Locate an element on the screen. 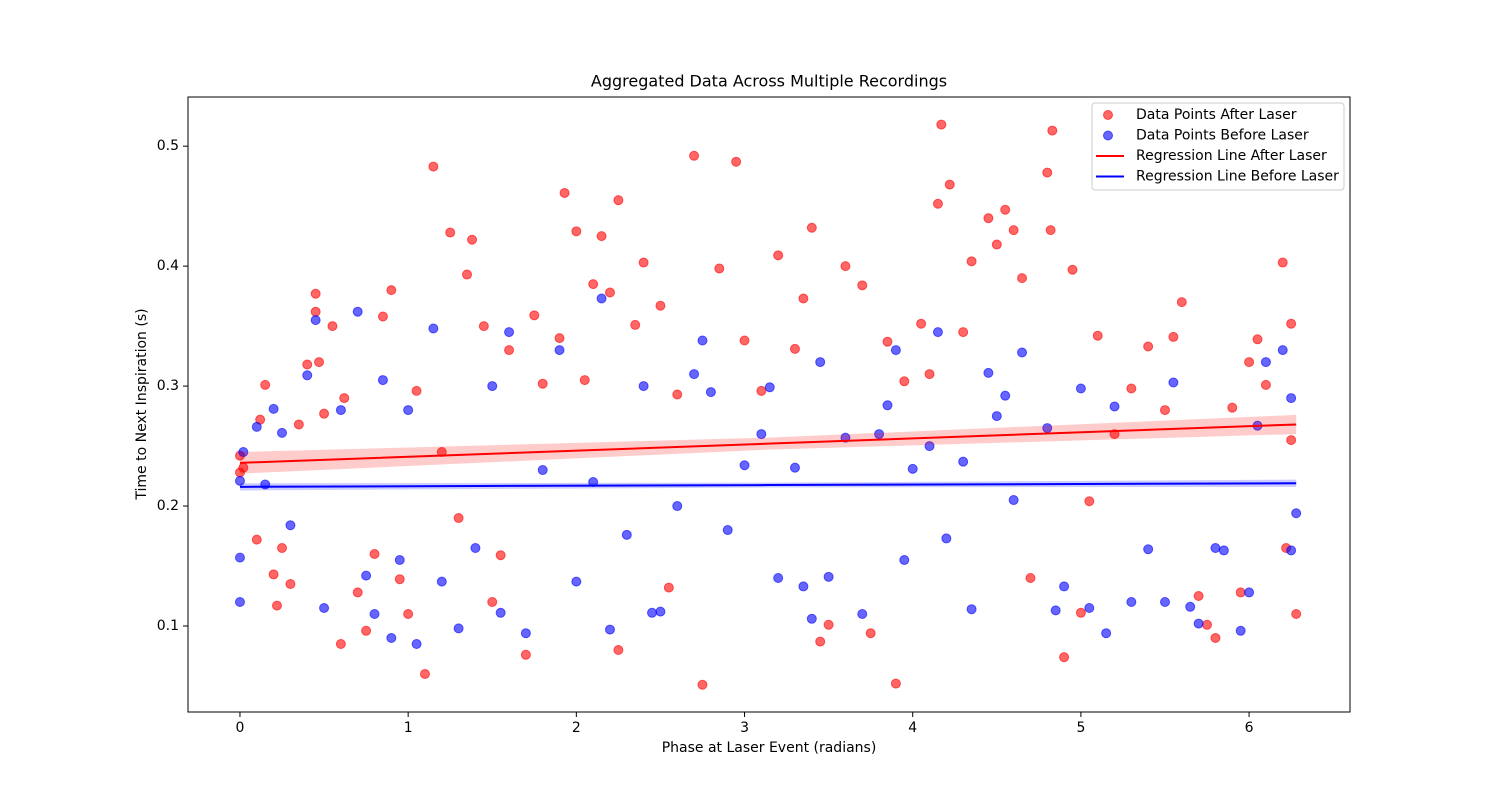  y-tick-label: 0.1 is located at coordinates (168, 626).